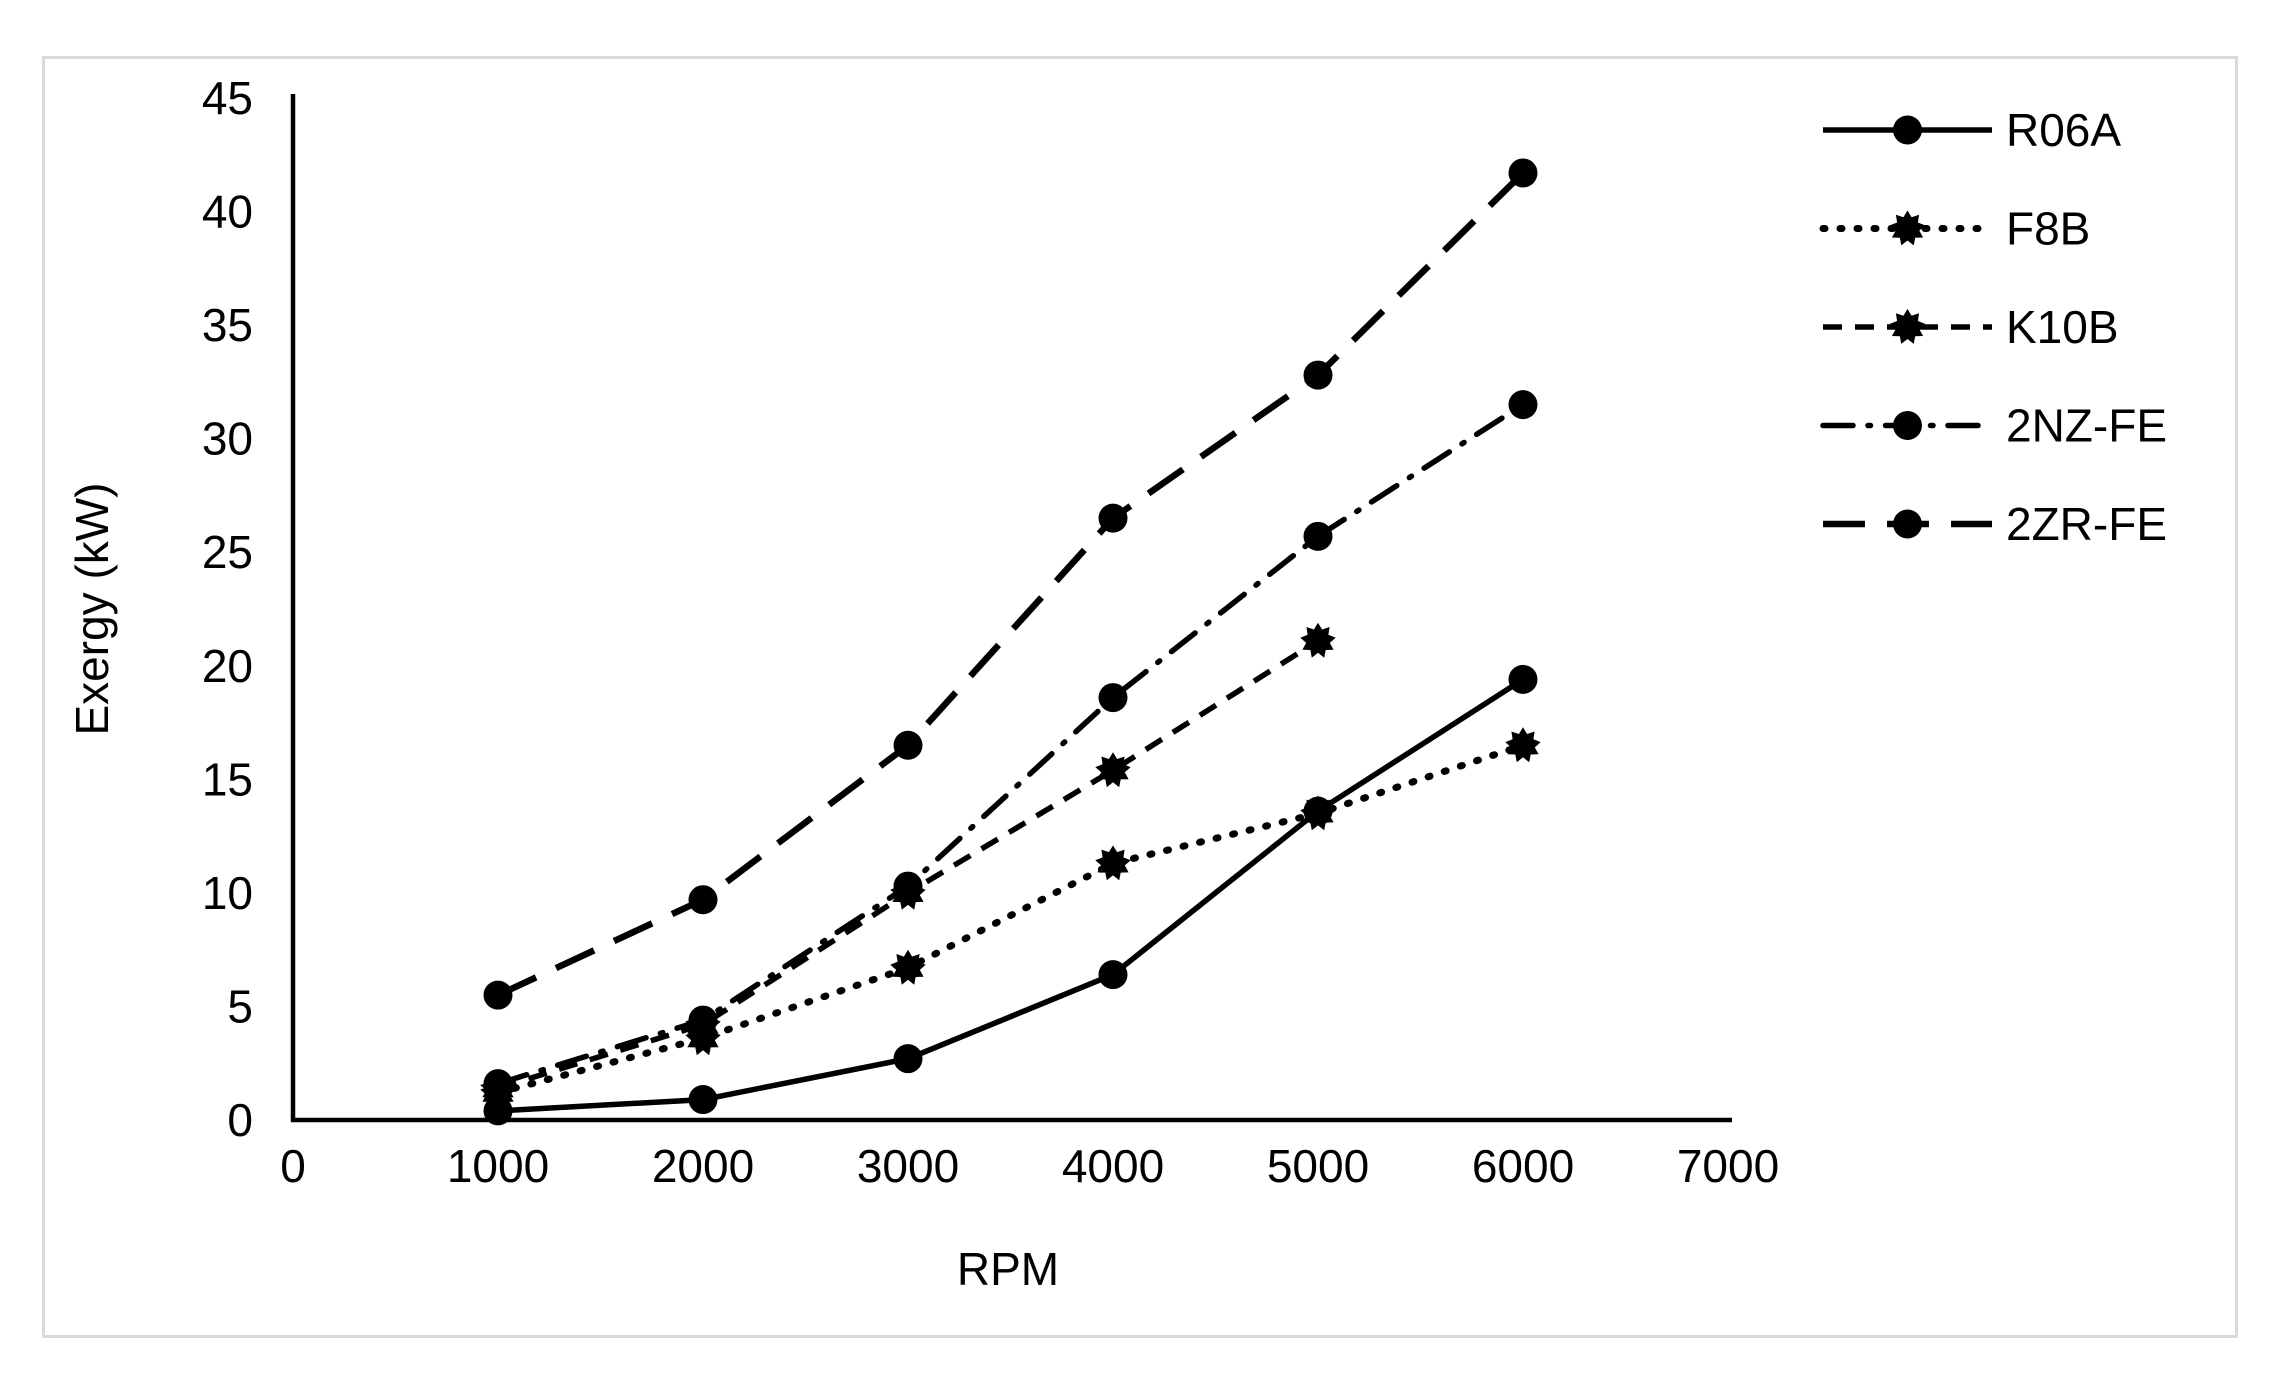 The width and height of the screenshot is (2282, 1393). Describe the element at coordinates (1907, 130) in the screenshot. I see `legend-R06A-marker` at that location.